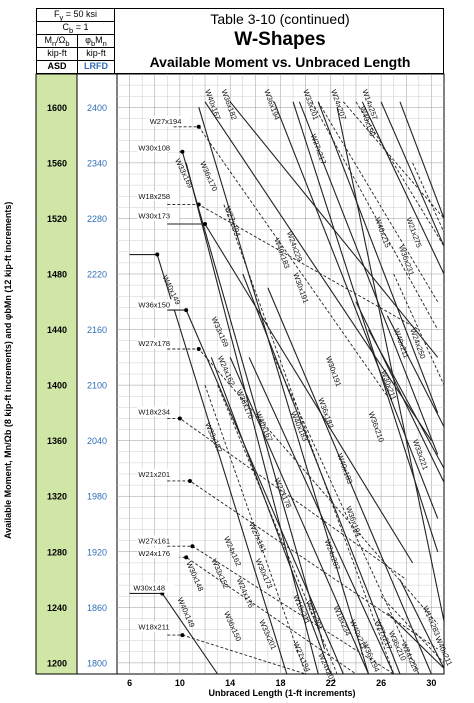 The image size is (474, 703). I want to click on asd-tick-label: 1520, so click(57, 219).